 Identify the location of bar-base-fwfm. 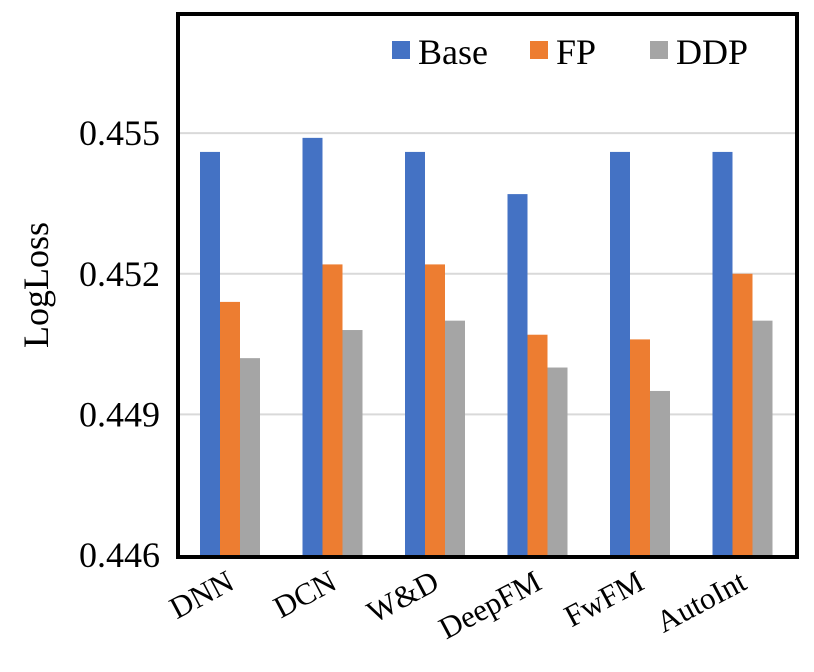
(620, 353).